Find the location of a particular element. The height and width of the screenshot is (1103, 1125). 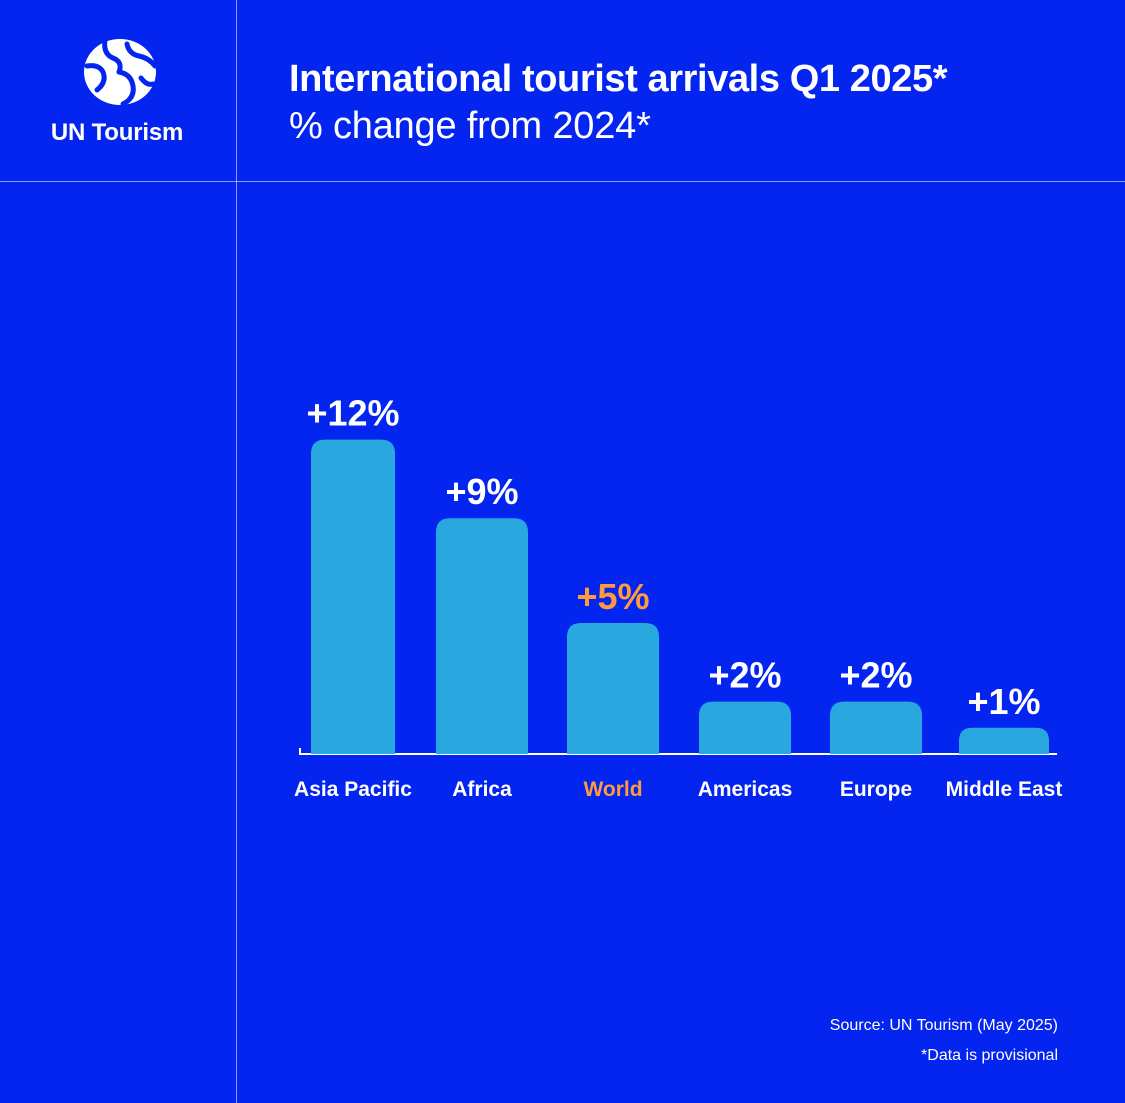

source-note: Source: UN Tourism (May 2025) is located at coordinates (943, 1025).